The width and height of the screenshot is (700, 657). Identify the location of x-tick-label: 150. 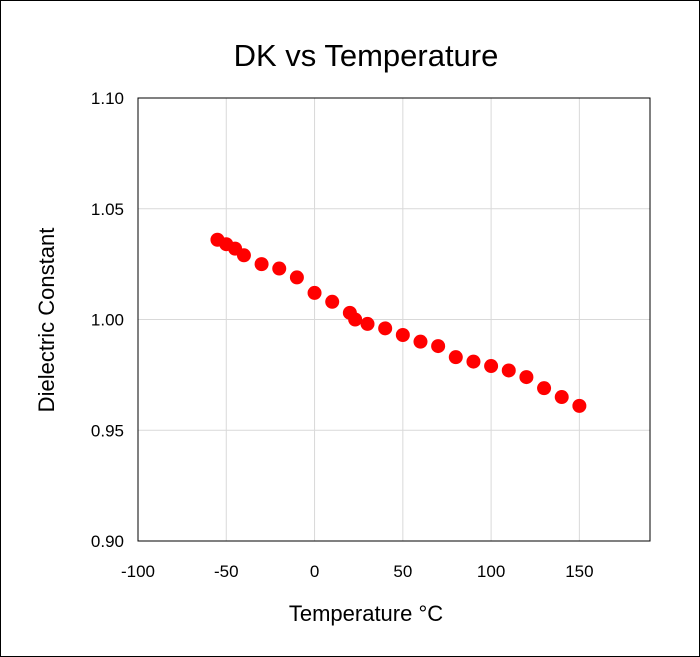
(579, 571).